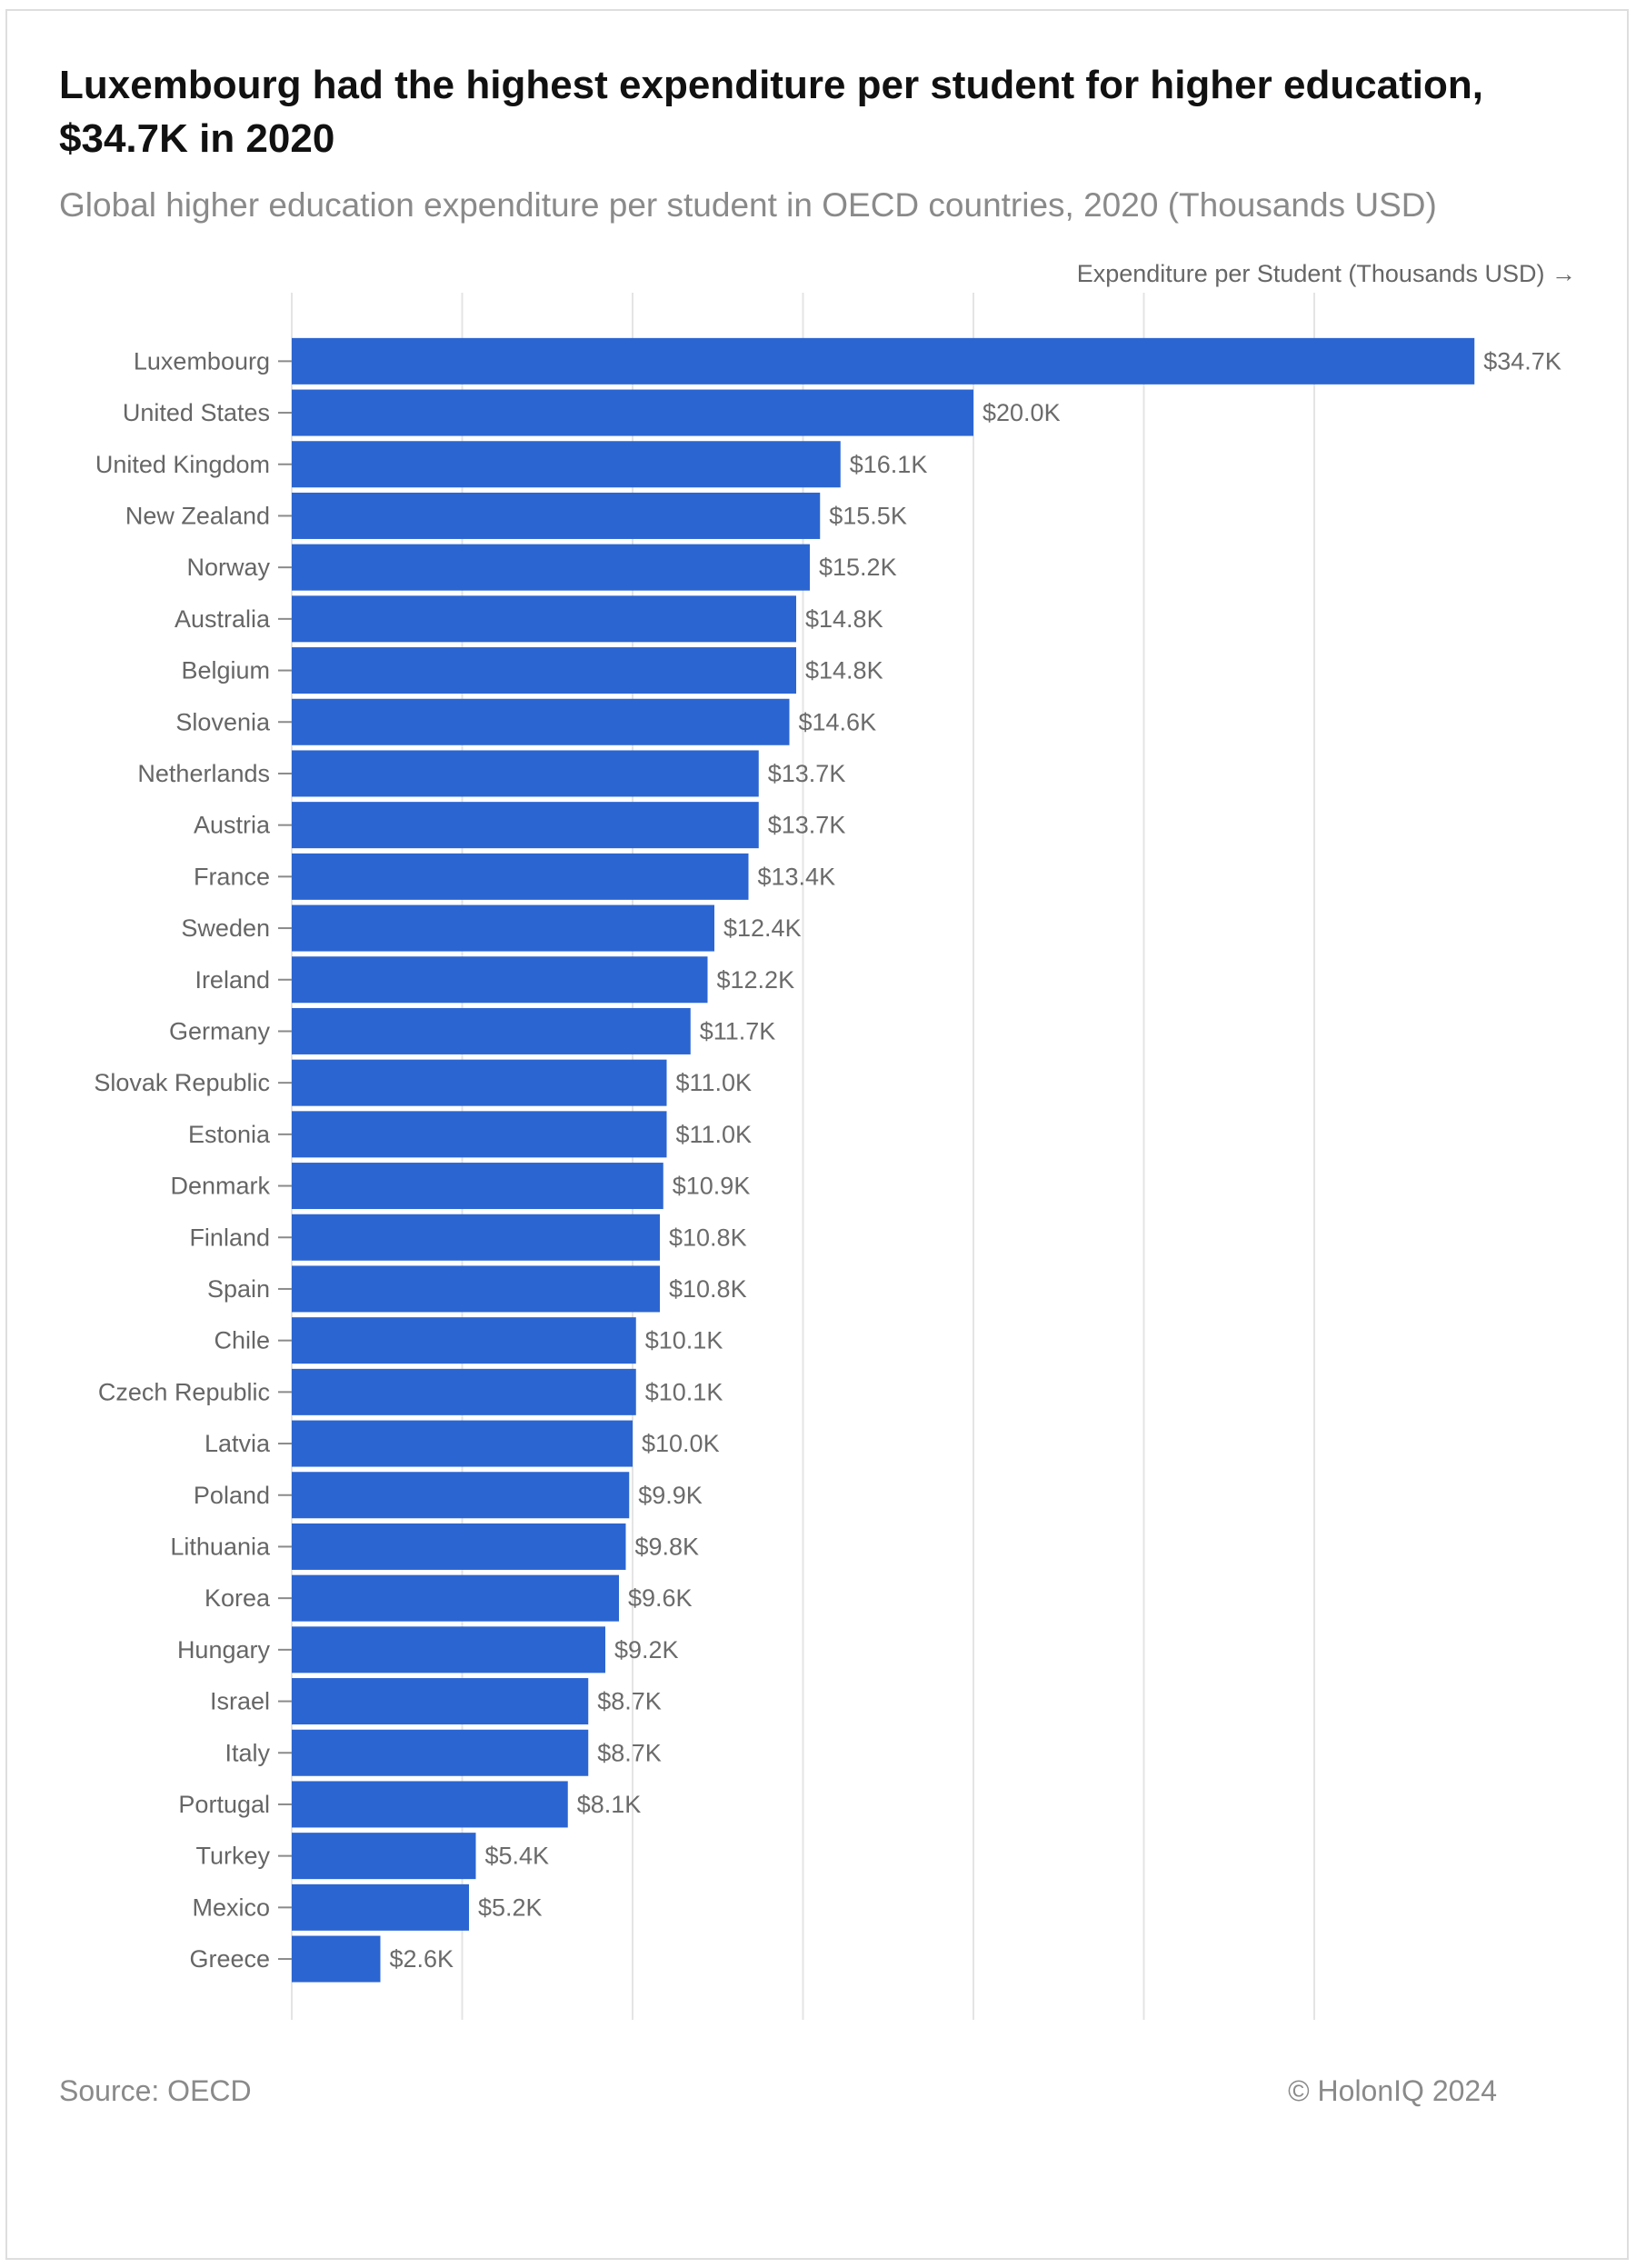 The width and height of the screenshot is (1636, 2268). Describe the element at coordinates (797, 876) in the screenshot. I see `value-label: $13.4K` at that location.